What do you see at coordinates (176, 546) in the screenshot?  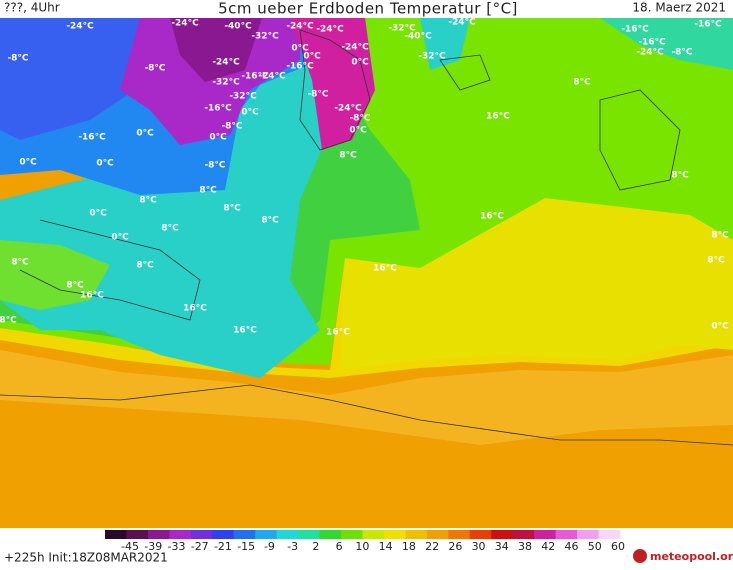 I see `colorbar-tick-label: -33` at bounding box center [176, 546].